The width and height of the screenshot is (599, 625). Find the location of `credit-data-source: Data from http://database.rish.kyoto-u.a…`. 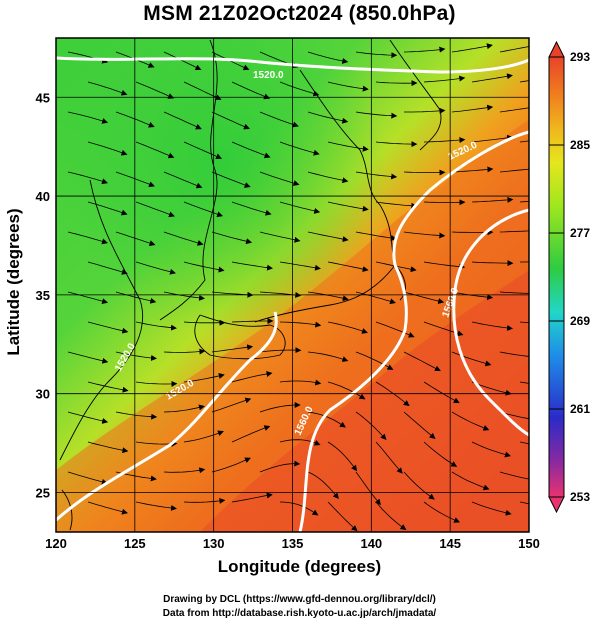

credit-data-source: Data from http://database.rish.kyoto-u.a… is located at coordinates (299, 613).